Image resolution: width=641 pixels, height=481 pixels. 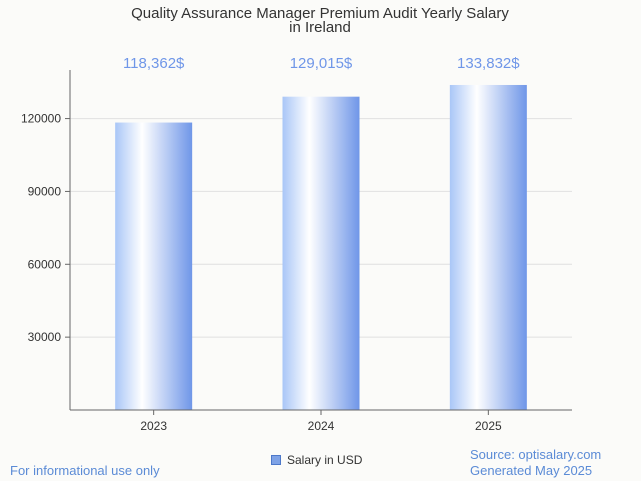 I want to click on y-tick-label: 120000, so click(x=41, y=119).